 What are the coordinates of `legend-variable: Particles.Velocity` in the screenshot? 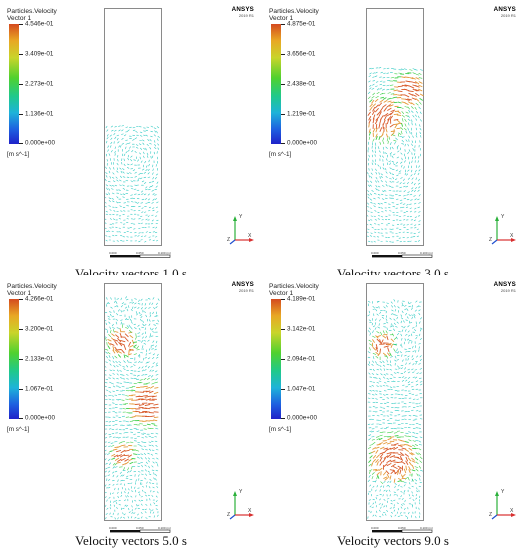 It's located at (32, 286).